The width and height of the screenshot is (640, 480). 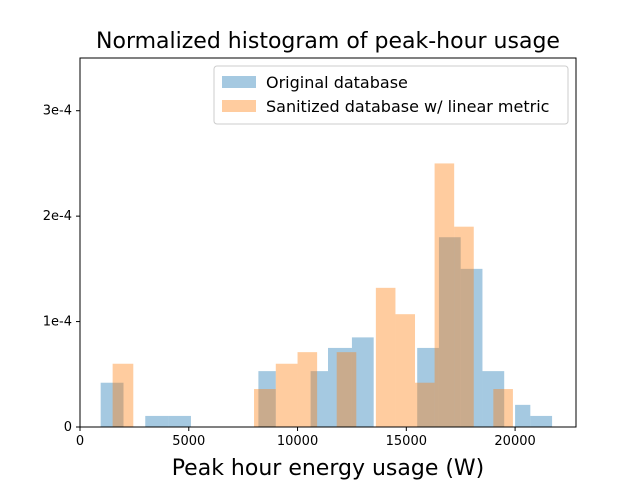 I want to click on x-axis-label: Peak hour energy usage (W), so click(x=328, y=468).